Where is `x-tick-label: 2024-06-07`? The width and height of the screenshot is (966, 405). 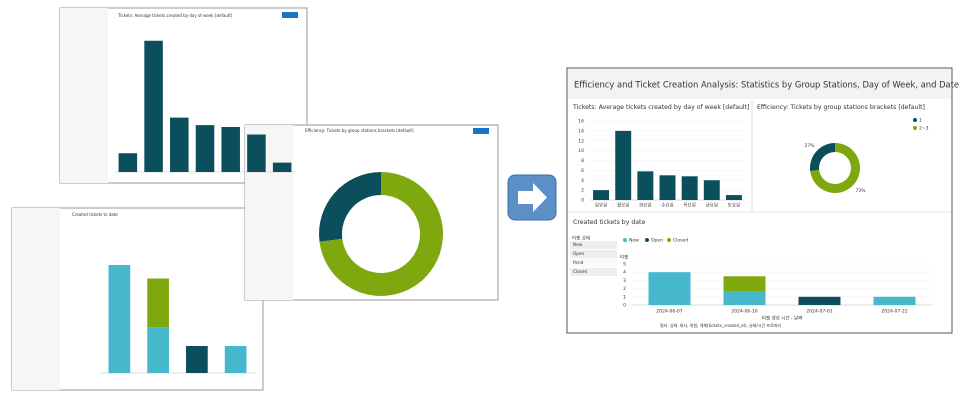
x-tick-label: 2024-06-07 is located at coordinates (669, 312).